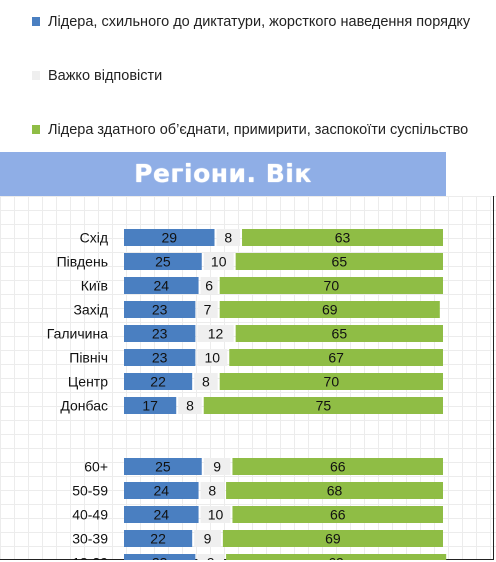 The height and width of the screenshot is (562, 496). What do you see at coordinates (94, 238) in the screenshot?
I see `category-label: Схід` at bounding box center [94, 238].